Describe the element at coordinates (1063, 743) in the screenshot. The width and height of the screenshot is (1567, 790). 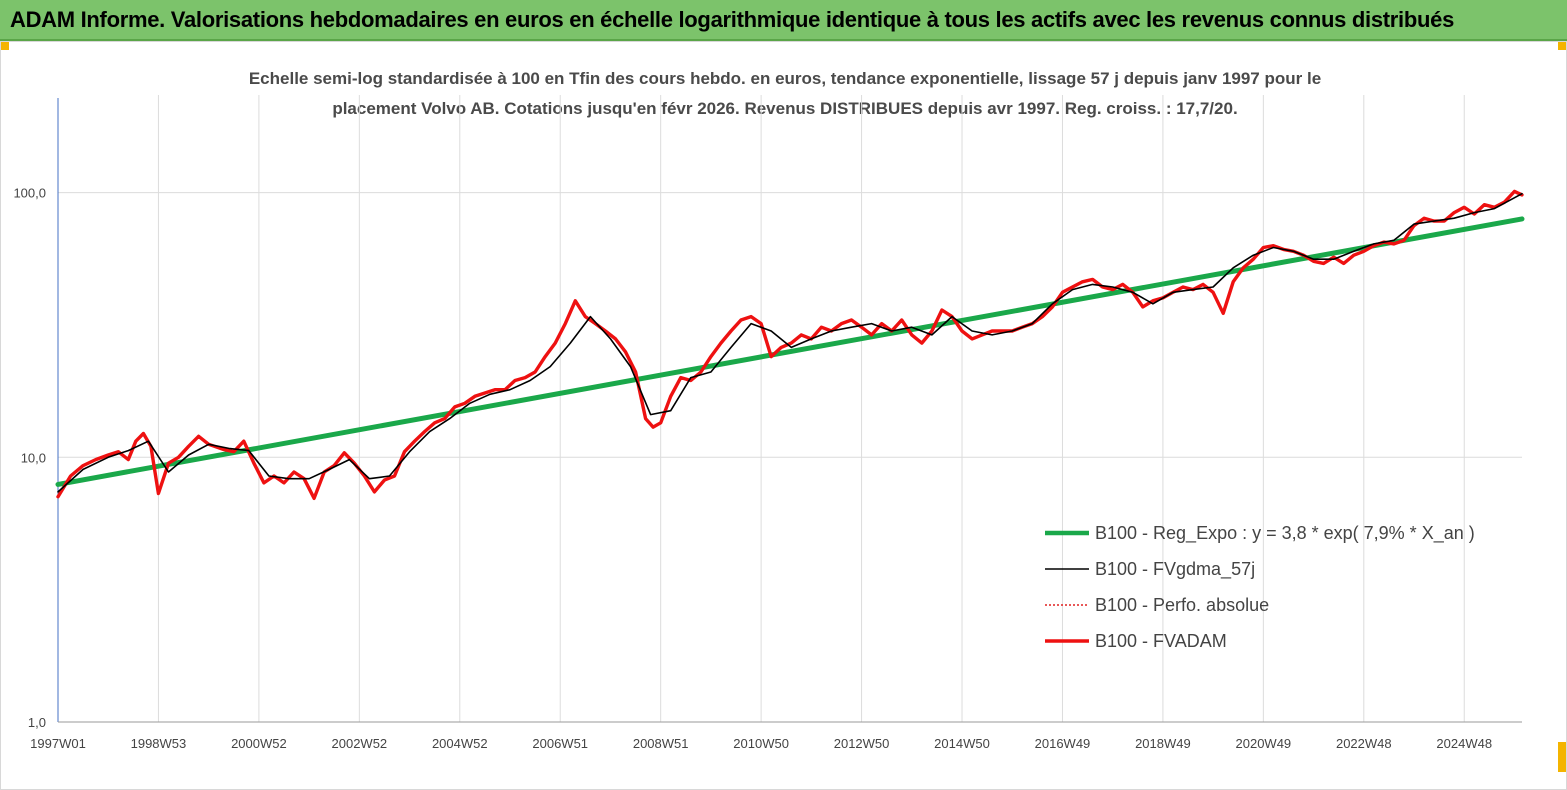
I see `x-tick-label: 2016W49` at that location.